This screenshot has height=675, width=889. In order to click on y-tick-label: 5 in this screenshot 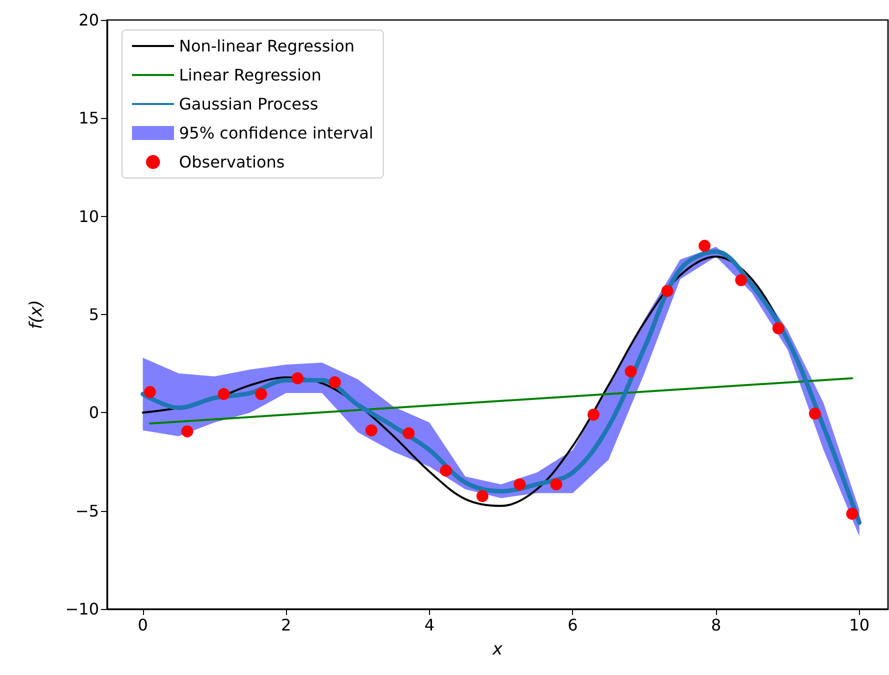, I will do `click(93, 314)`.